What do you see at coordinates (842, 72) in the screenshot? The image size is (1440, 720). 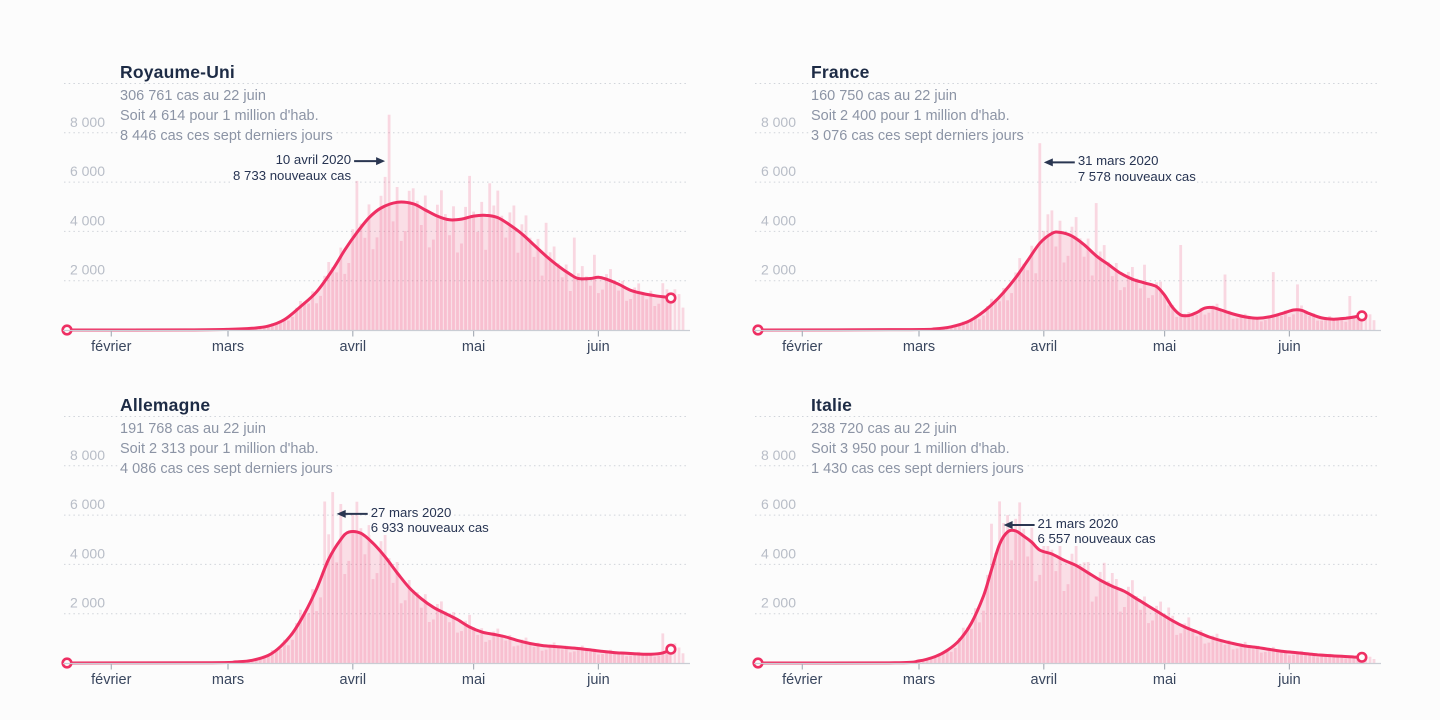 I see `chart-title: France` at bounding box center [842, 72].